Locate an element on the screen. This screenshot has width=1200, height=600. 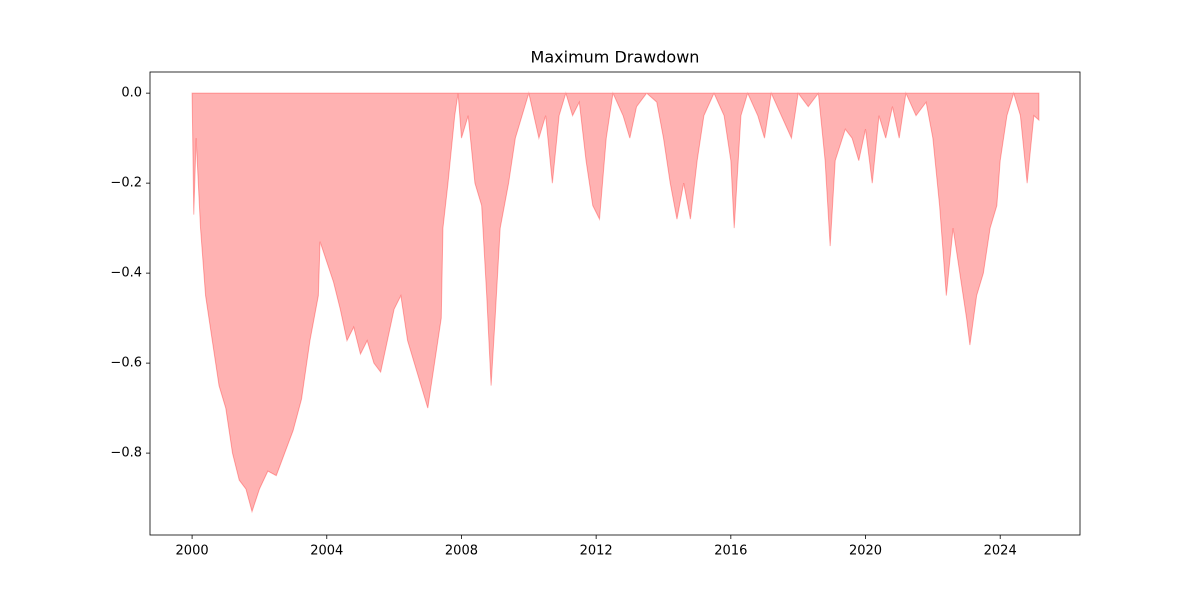
y-tick-label: −0.6 is located at coordinates (126, 363).